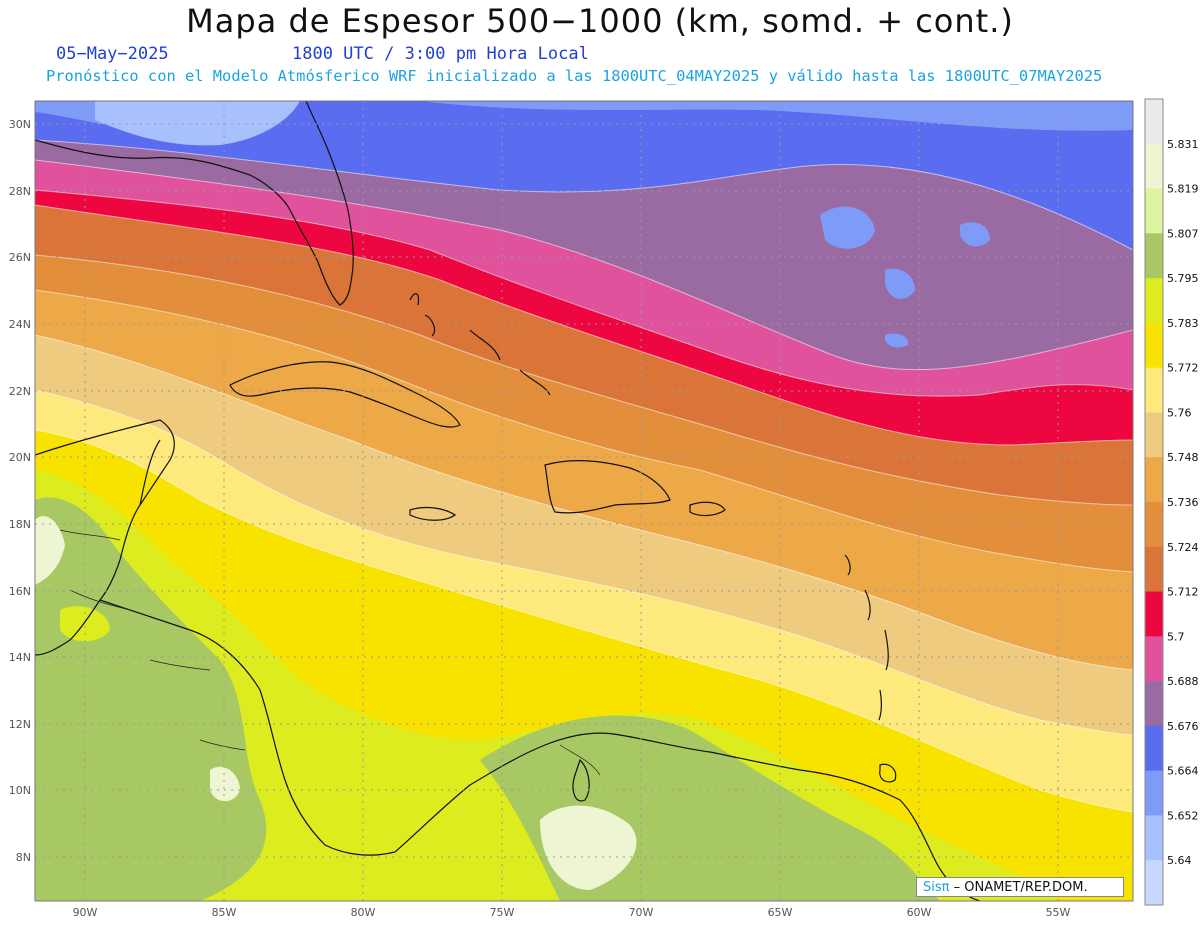  Describe the element at coordinates (1183, 771) in the screenshot. I see `colorbar-label: 5.664` at that location.